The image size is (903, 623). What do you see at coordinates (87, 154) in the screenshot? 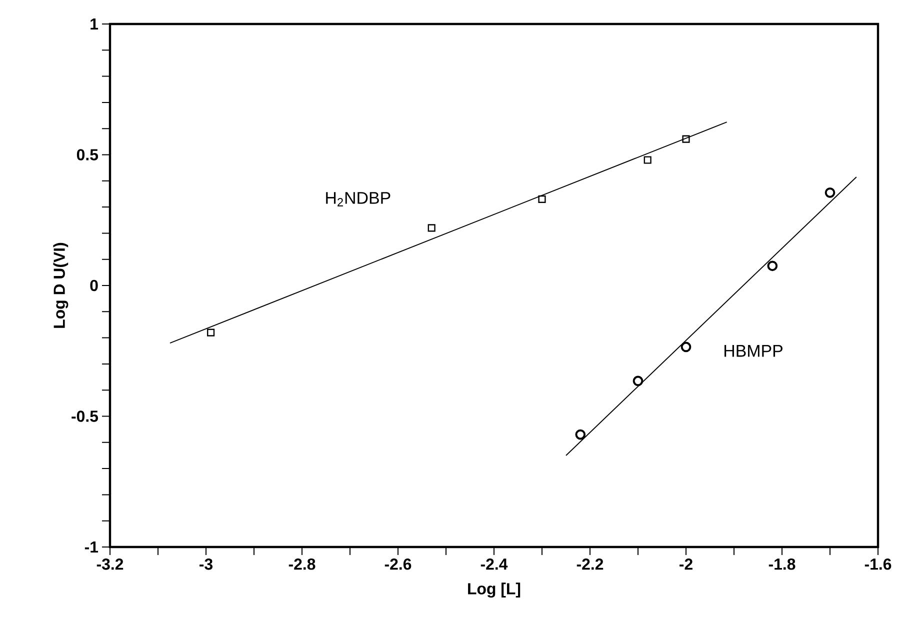
I see `y-tick-label: 0.5` at bounding box center [87, 154].